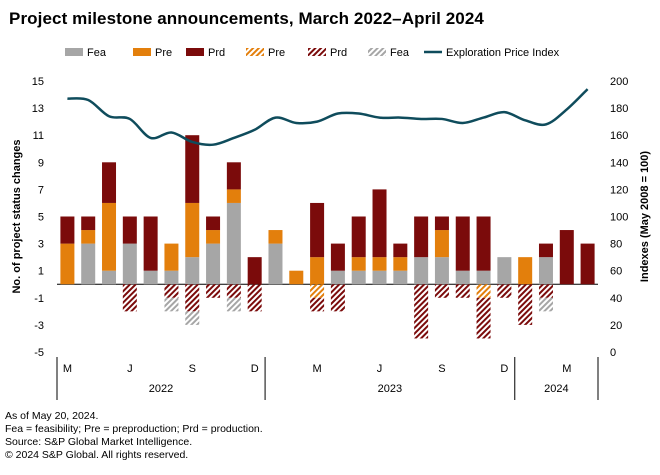  I want to click on legend-swatch-prd-hatch, so click(317, 52).